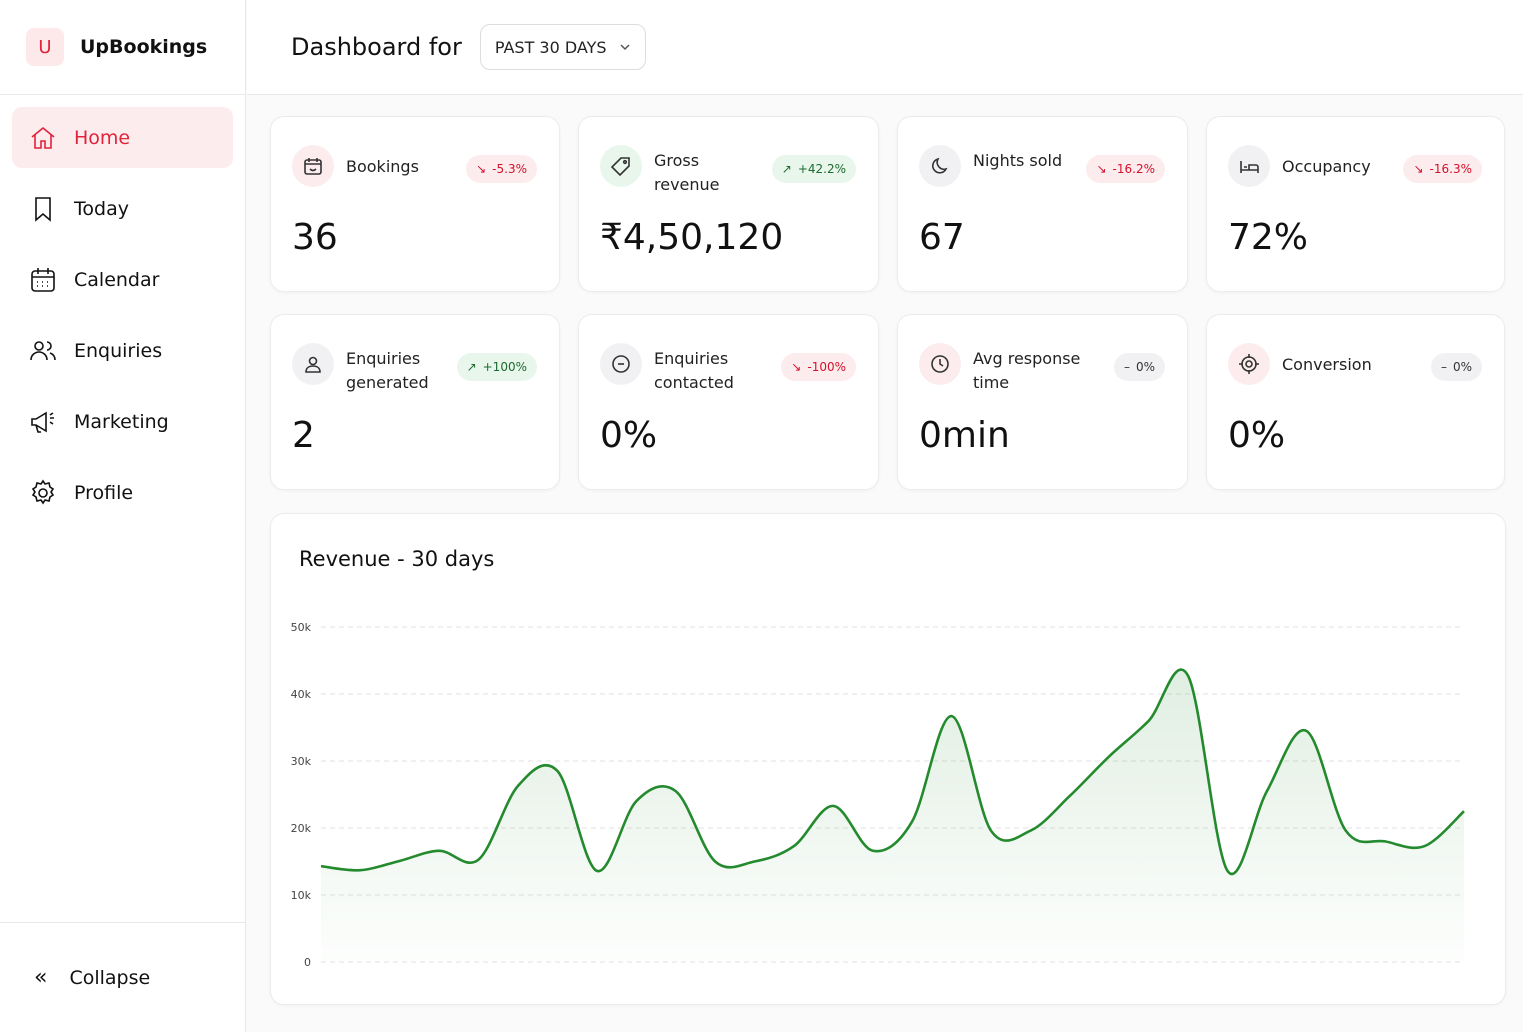 The width and height of the screenshot is (1523, 1032). Describe the element at coordinates (303, 435) in the screenshot. I see `stat-value: 2` at that location.